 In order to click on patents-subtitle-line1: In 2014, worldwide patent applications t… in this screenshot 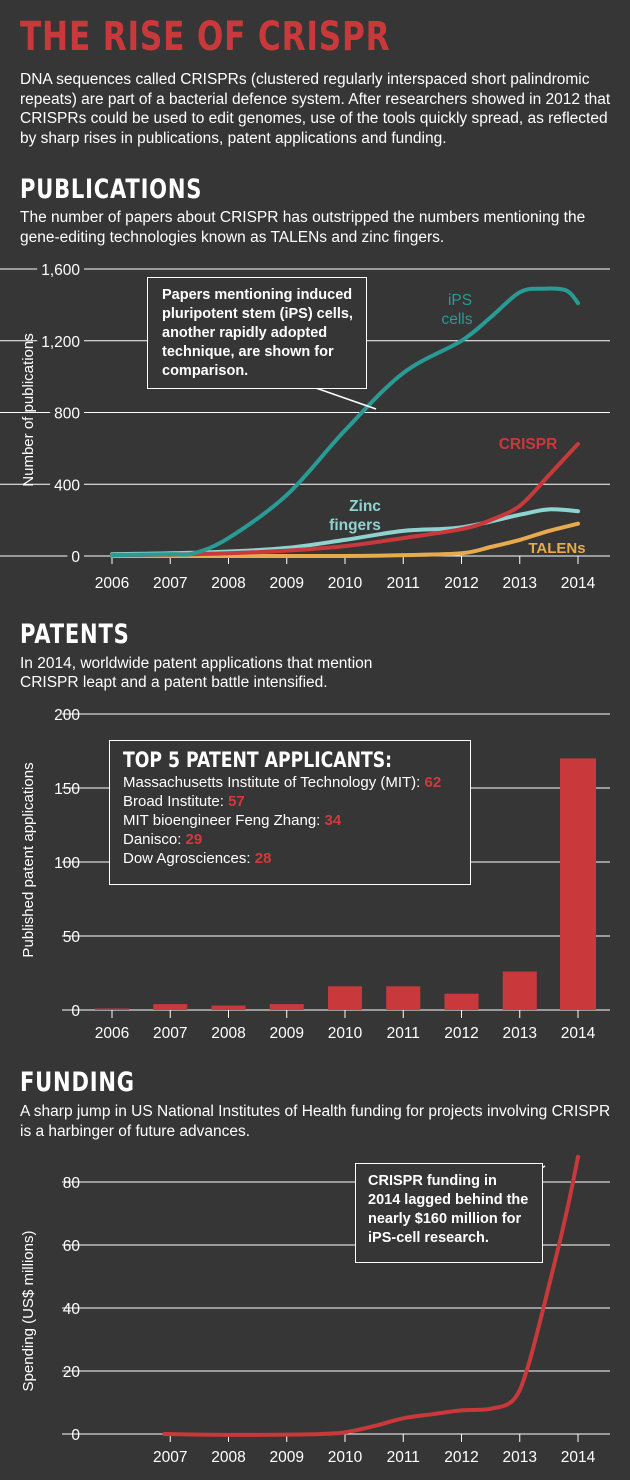, I will do `click(196, 663)`.